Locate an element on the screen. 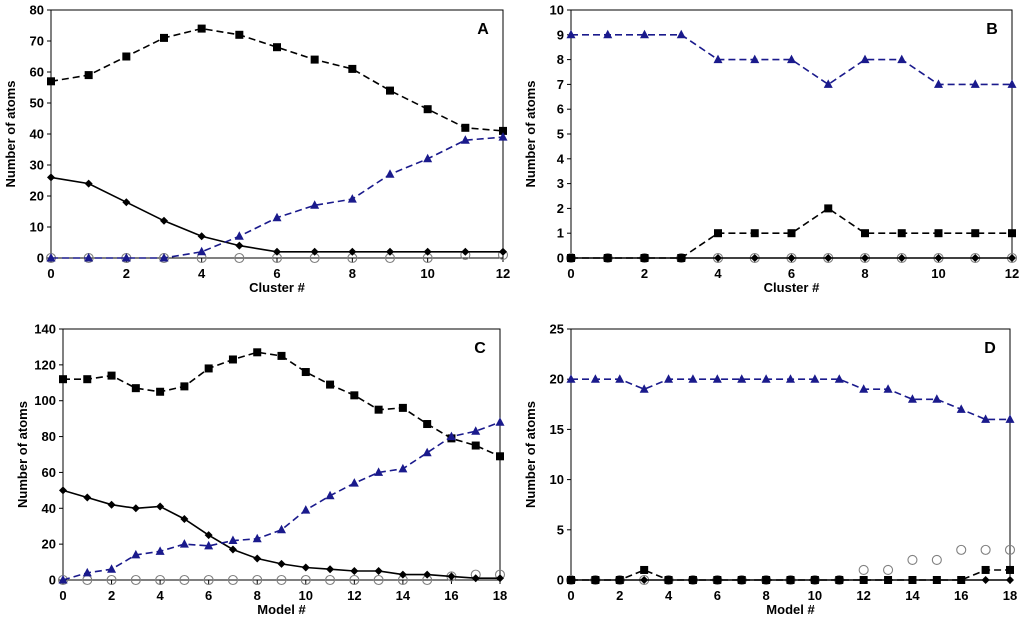 This screenshot has width=1024, height=634. y-tick-label: 140 is located at coordinates (45, 329).